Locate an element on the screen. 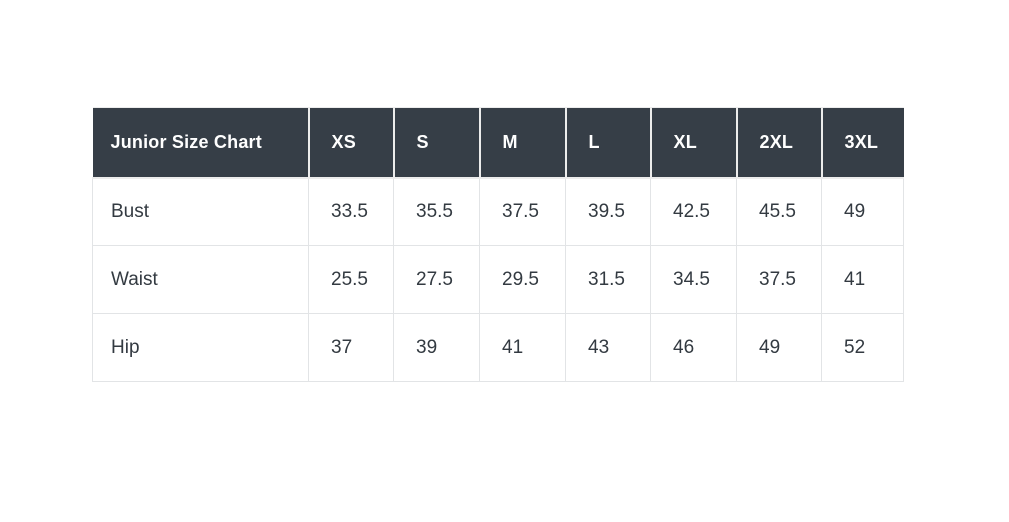 This screenshot has height=522, width=1009. table-row-waist: Waist 25.5 27.5 29.5 31.5 34.5 37.5 41 is located at coordinates (498, 279).